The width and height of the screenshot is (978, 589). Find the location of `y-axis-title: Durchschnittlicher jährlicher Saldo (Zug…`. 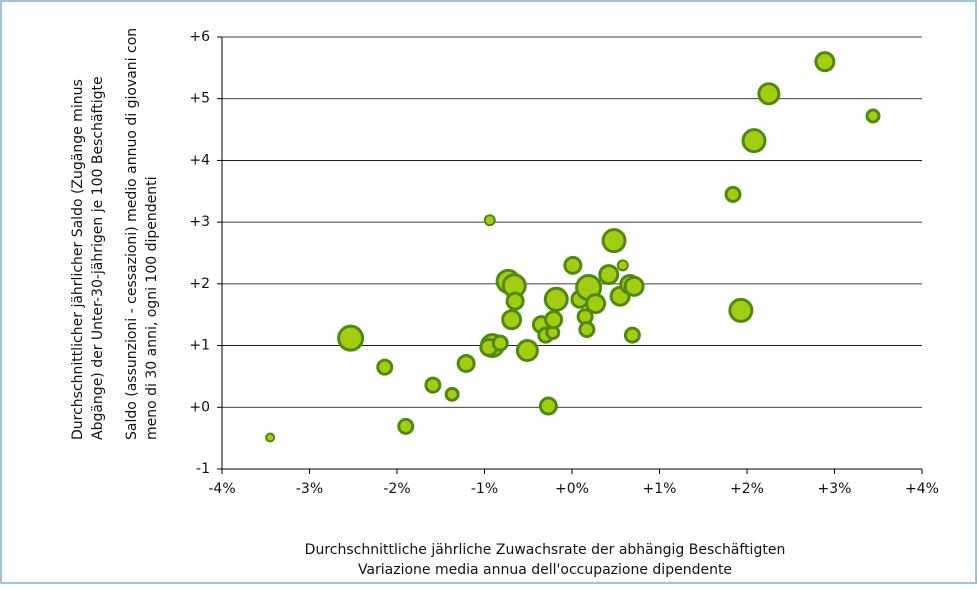

y-axis-title: Durchschnittlicher jährlicher Saldo (Zug… is located at coordinates (78, 259).